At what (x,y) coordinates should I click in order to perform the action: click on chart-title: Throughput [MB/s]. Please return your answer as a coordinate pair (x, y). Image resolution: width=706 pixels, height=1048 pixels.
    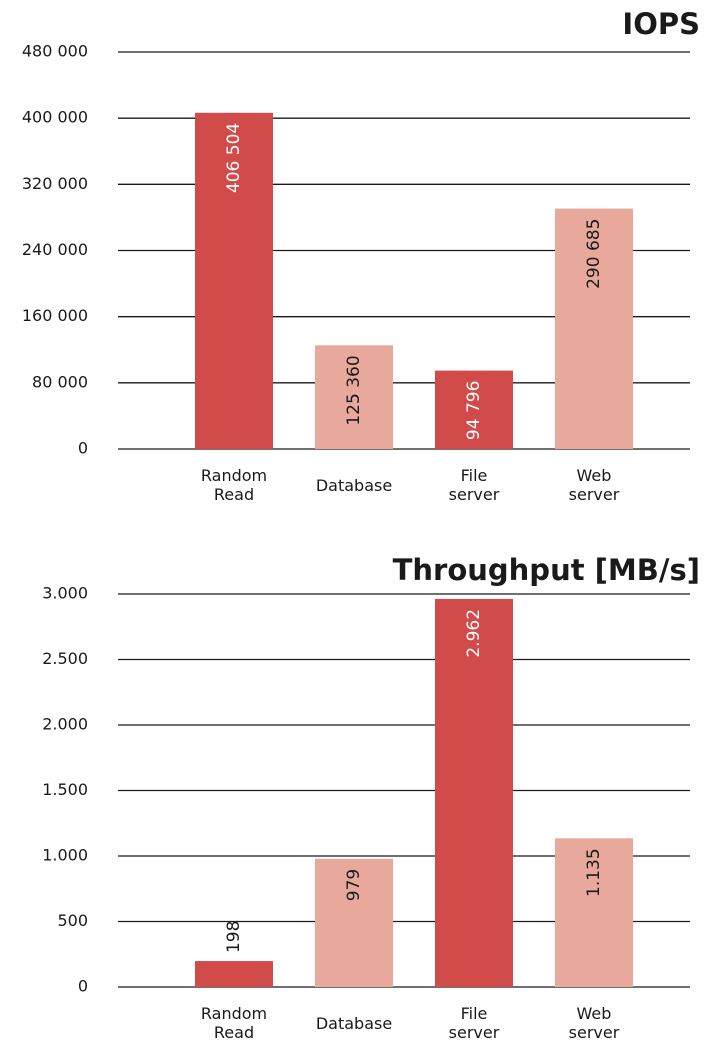
    Looking at the image, I should click on (546, 570).